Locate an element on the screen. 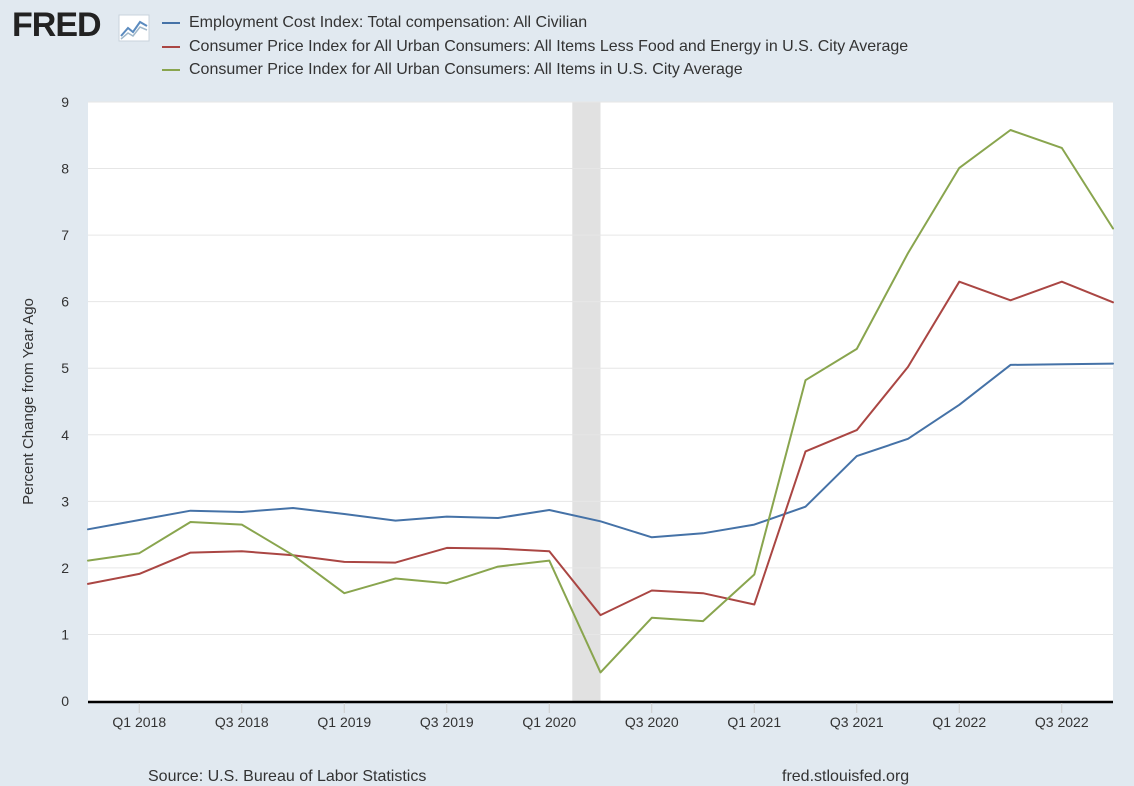  y-tick-label: 2 is located at coordinates (65, 568).